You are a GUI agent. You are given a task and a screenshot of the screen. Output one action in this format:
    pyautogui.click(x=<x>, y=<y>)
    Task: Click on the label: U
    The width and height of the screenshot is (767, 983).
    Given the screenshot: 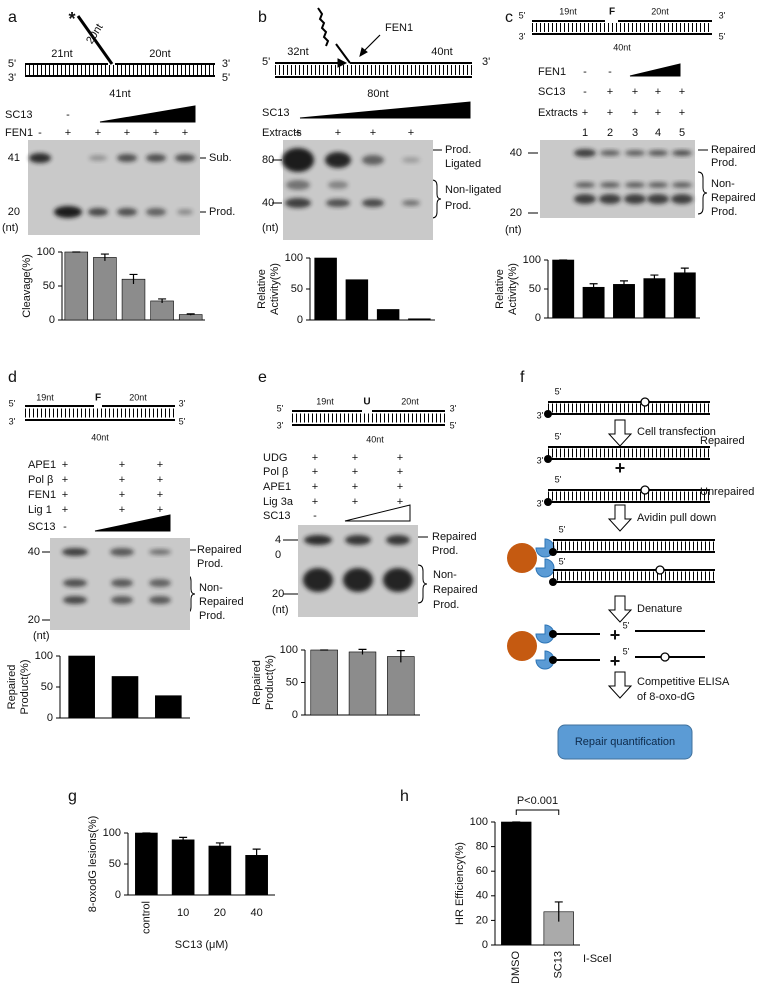 What is the action you would take?
    pyautogui.click(x=366, y=402)
    